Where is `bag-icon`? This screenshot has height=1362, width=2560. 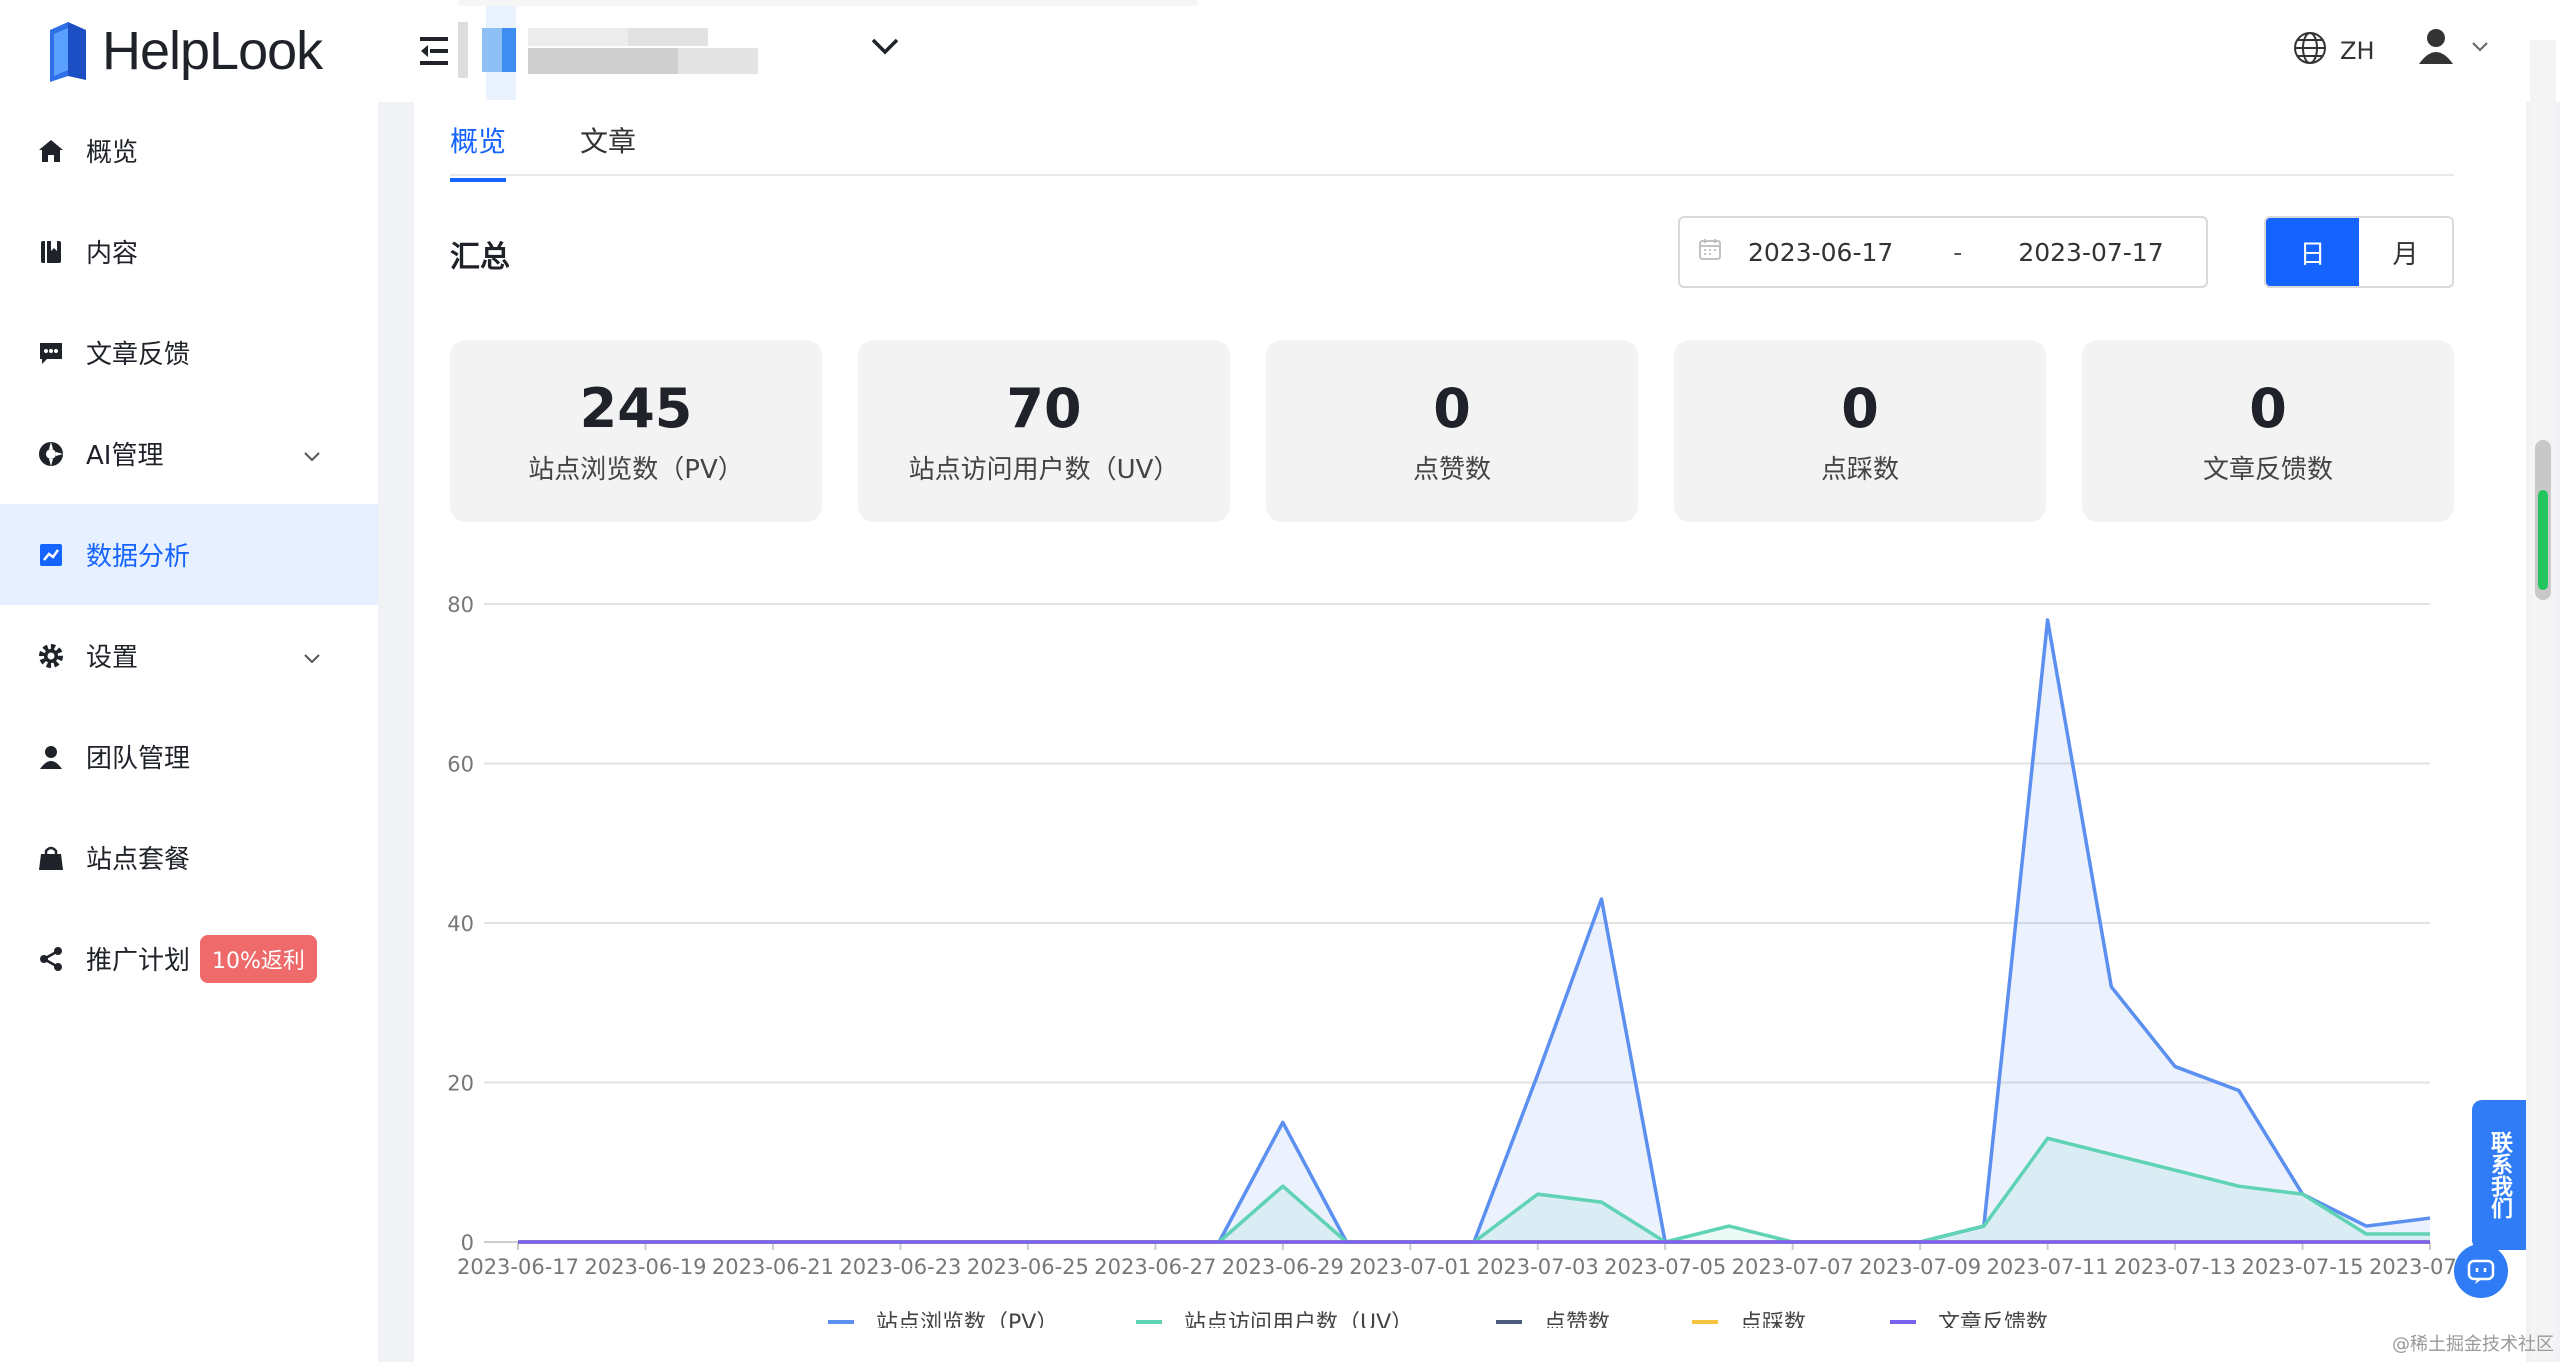 bag-icon is located at coordinates (51, 858).